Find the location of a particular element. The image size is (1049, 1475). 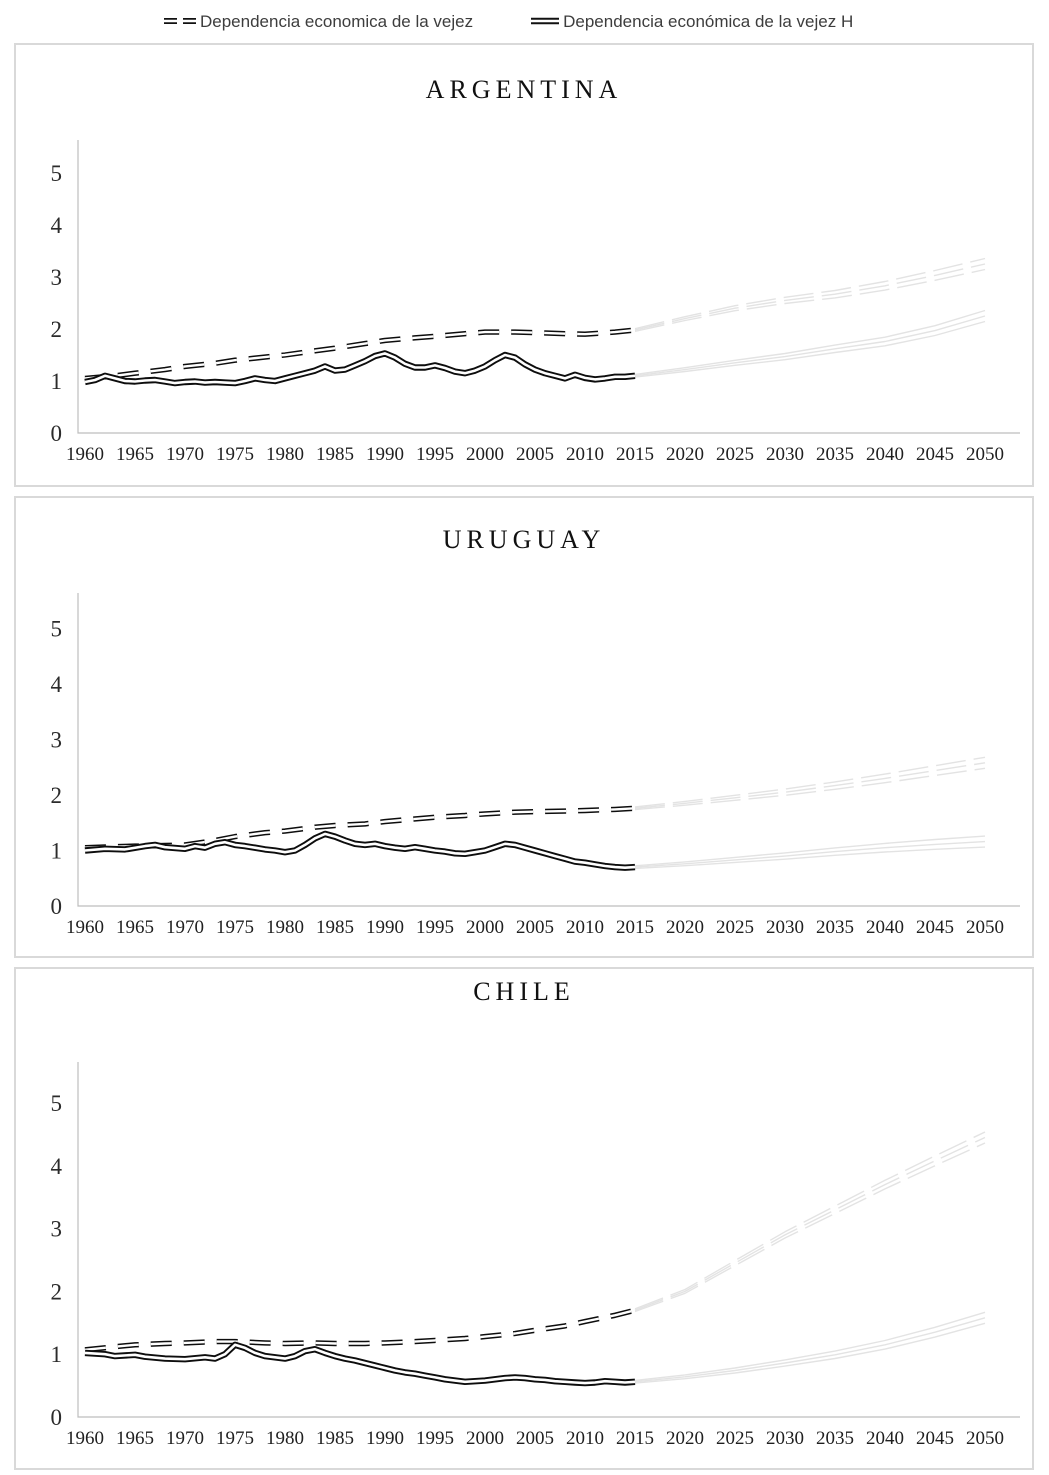

chart-title-argentina: ARGENTINA is located at coordinates (524, 89).